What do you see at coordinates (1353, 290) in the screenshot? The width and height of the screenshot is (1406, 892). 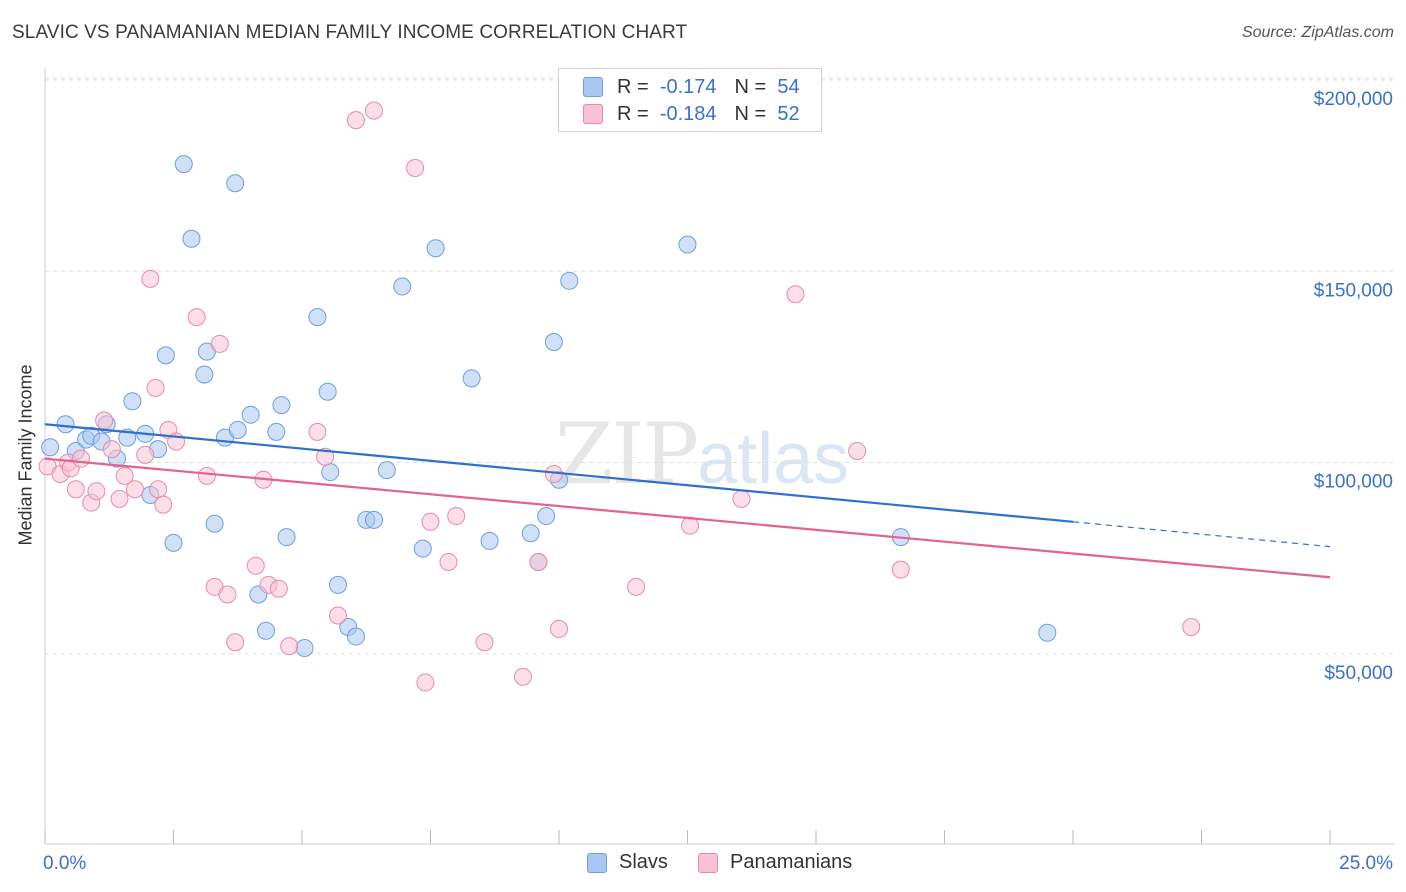 I see `y-tick-label: $150,000` at bounding box center [1353, 290].